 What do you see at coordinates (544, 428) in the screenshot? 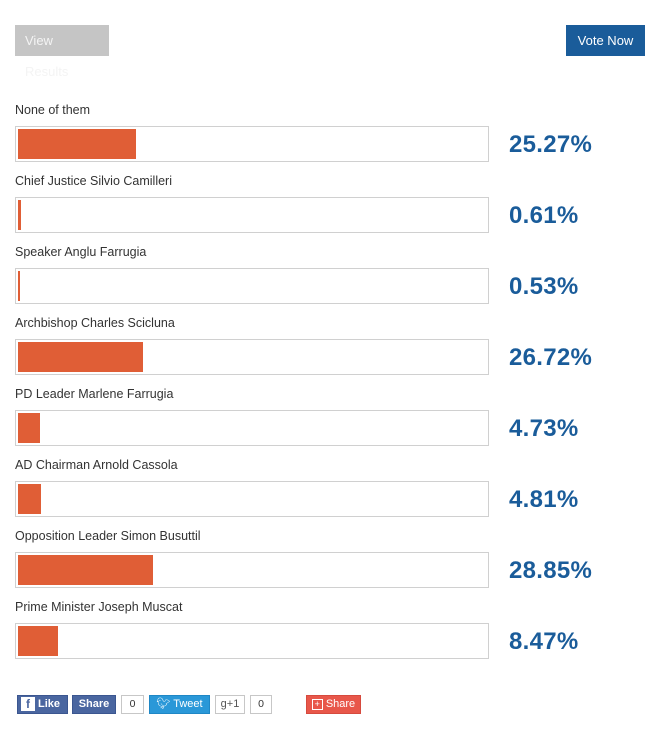
I see `poll-option-percent: 4.73%` at bounding box center [544, 428].